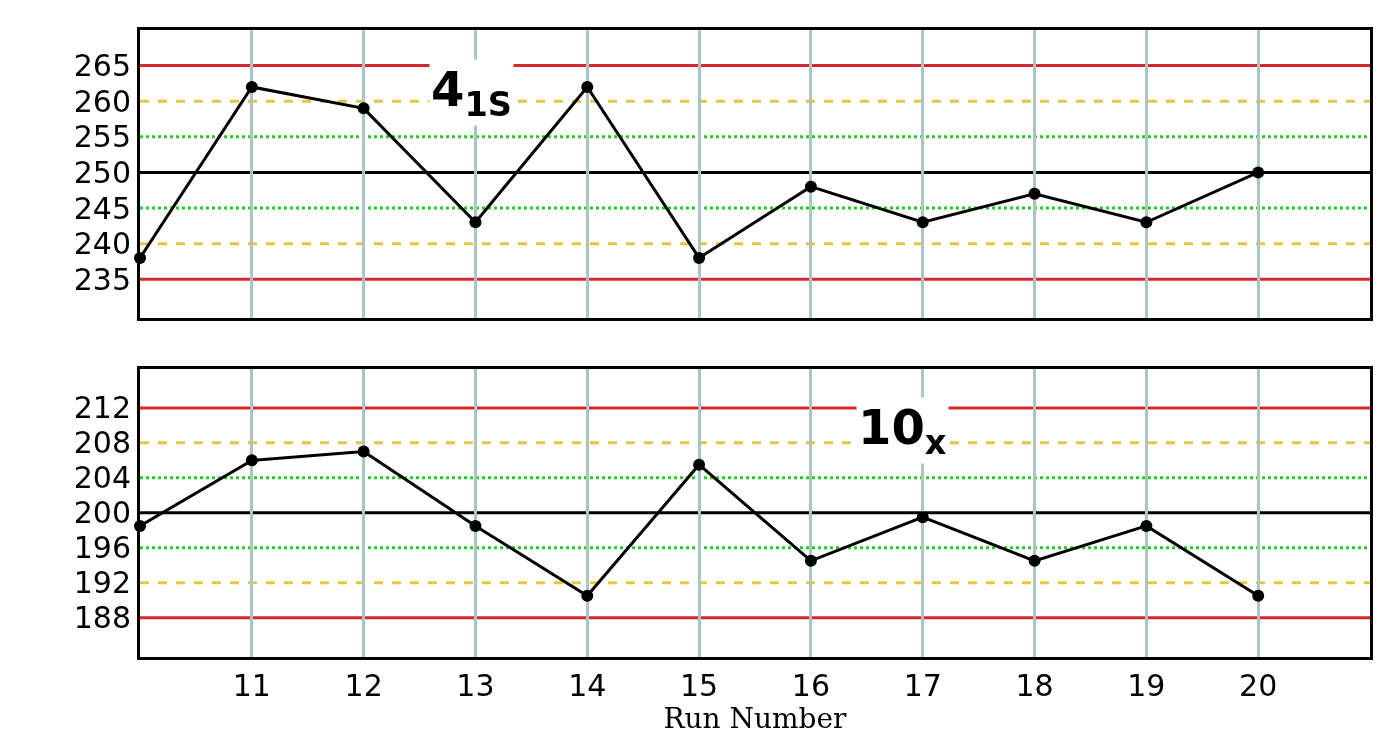 Image resolution: width=1383 pixels, height=735 pixels. Describe the element at coordinates (102, 66) in the screenshot. I see `y-tick-label: 265` at that location.